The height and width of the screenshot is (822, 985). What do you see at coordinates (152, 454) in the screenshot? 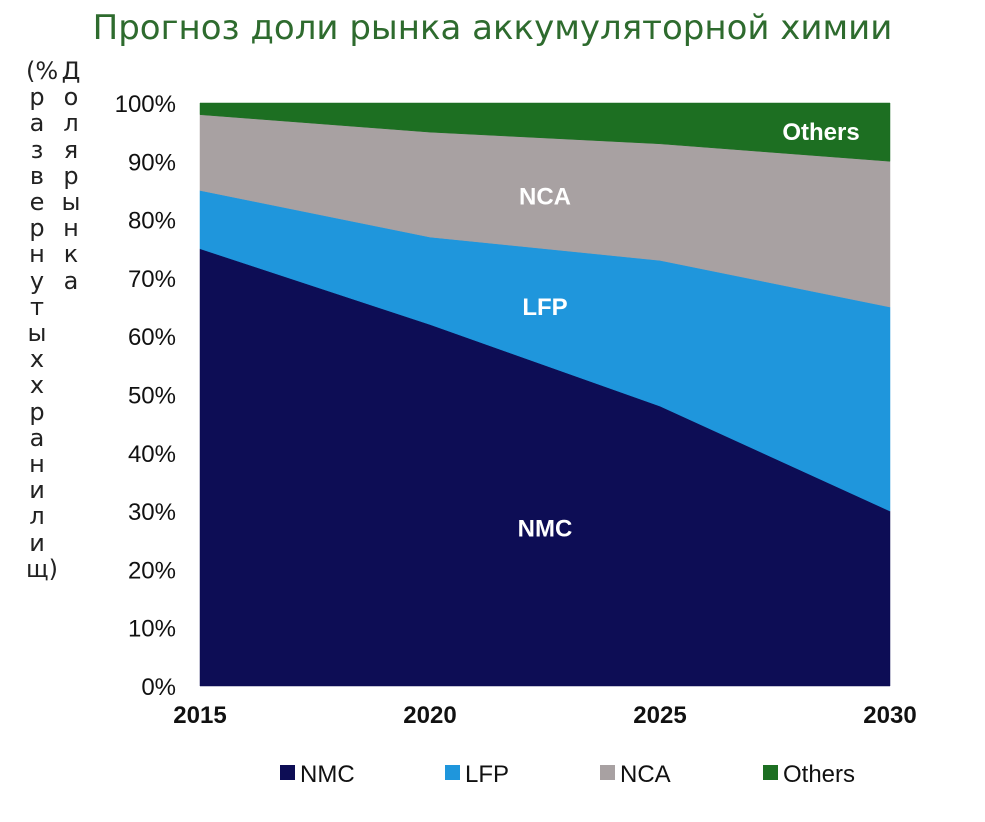
I see `y-tick-label: 40%` at bounding box center [152, 454].